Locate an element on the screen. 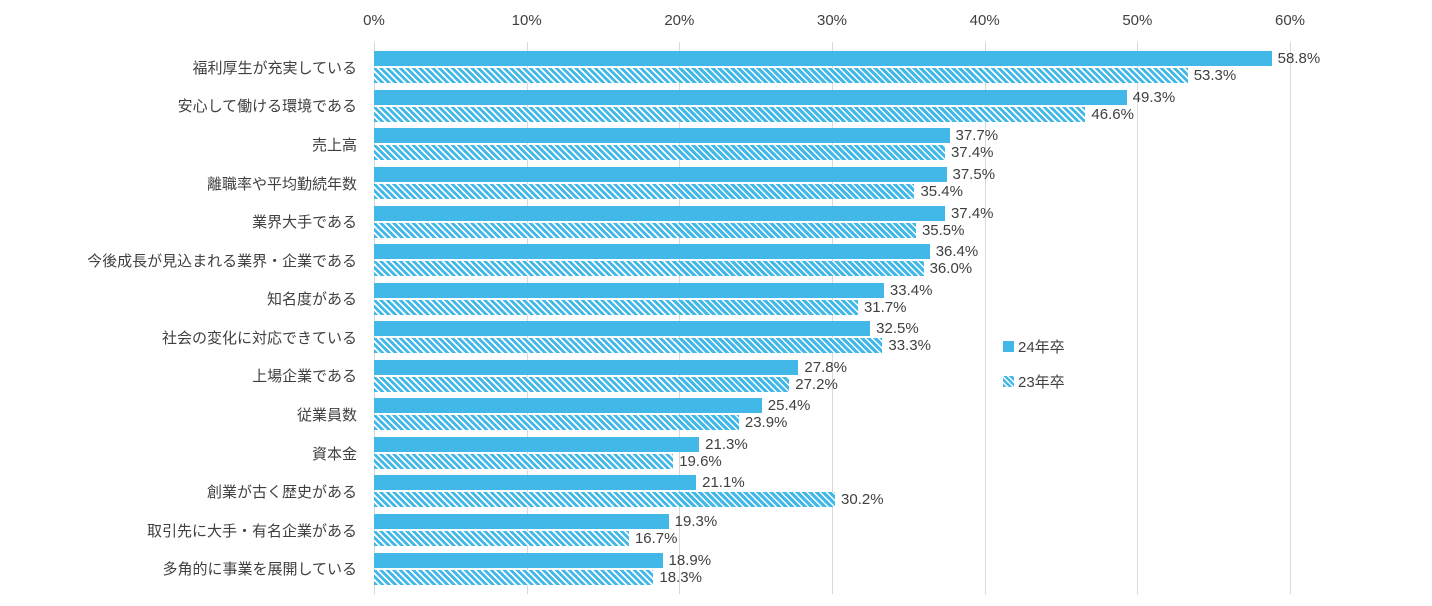  bar-line-24: 18.9% is located at coordinates (832, 560).